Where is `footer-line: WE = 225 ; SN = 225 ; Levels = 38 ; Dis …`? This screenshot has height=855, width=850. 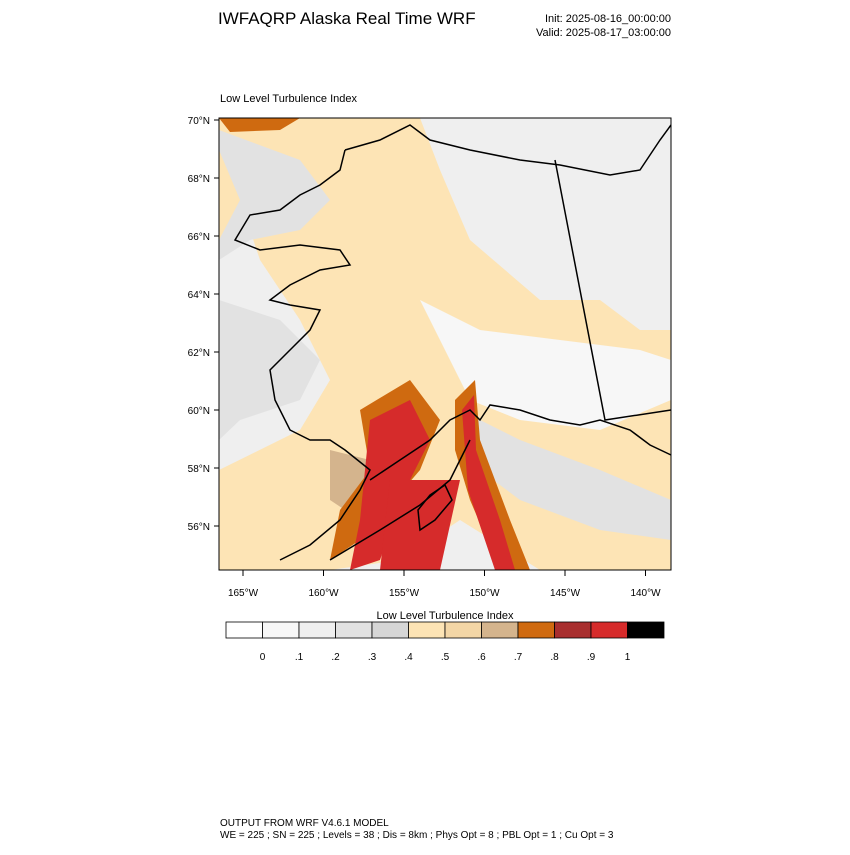 footer-line: WE = 225 ; SN = 225 ; Levels = 38 ; Dis … is located at coordinates (417, 835).